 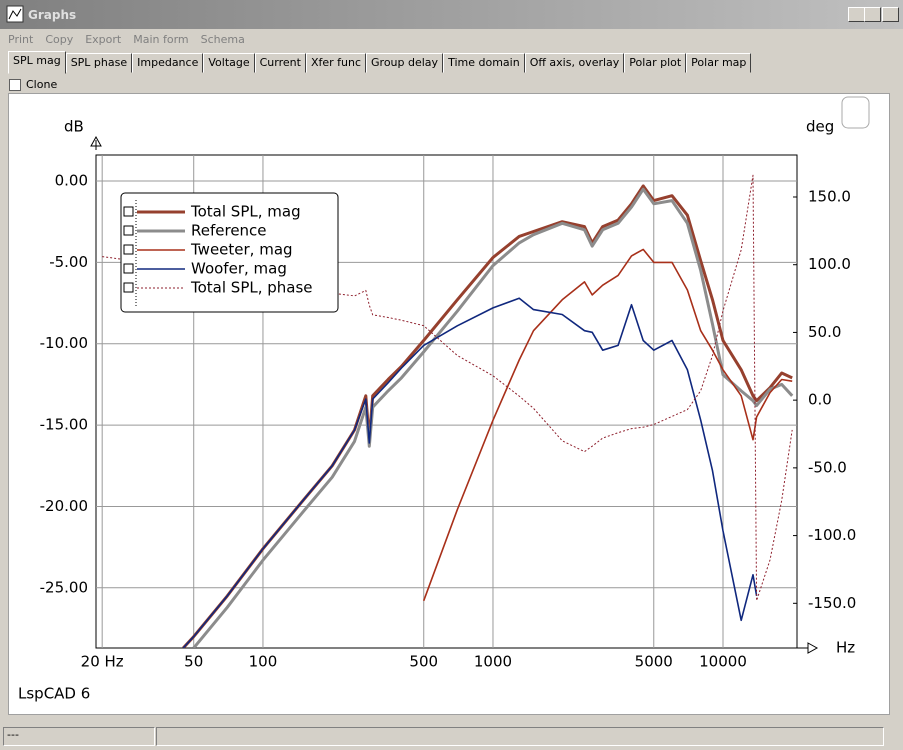 I want to click on app-icon, so click(x=15, y=14).